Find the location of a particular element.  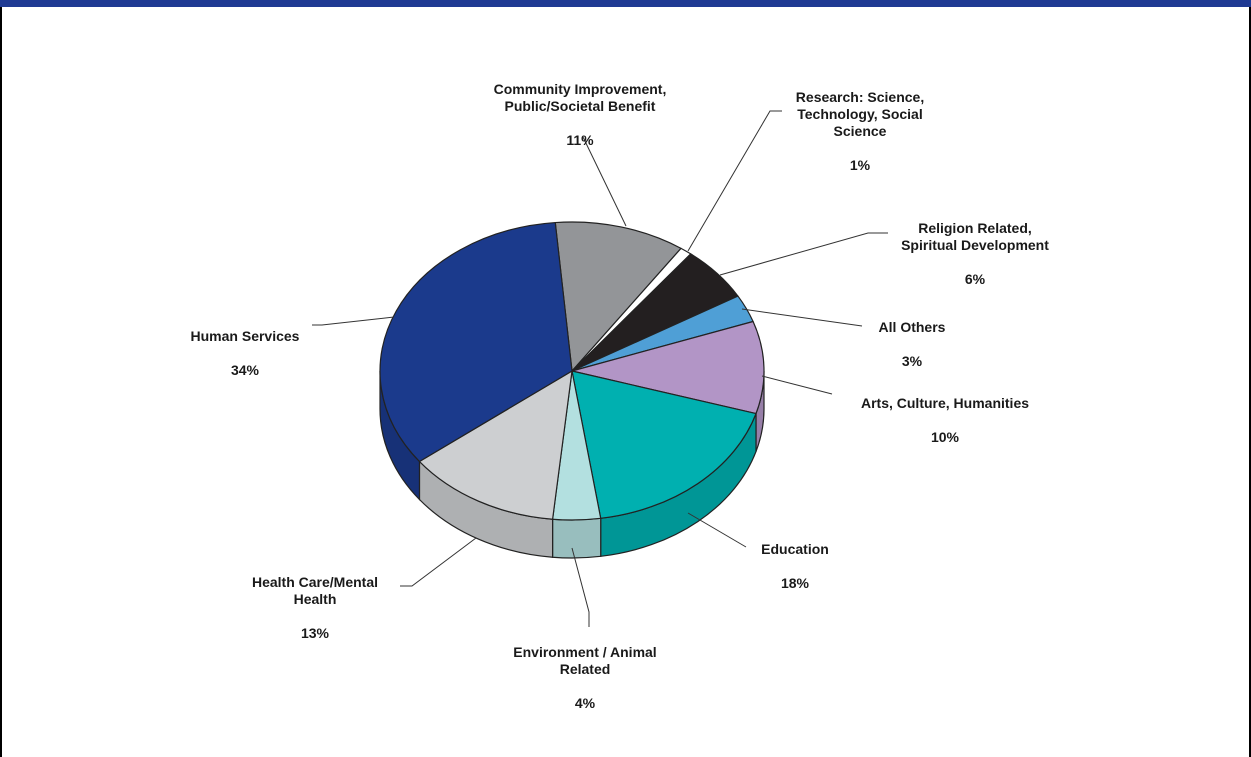

pie-slice-human-services is located at coordinates (476, 342).